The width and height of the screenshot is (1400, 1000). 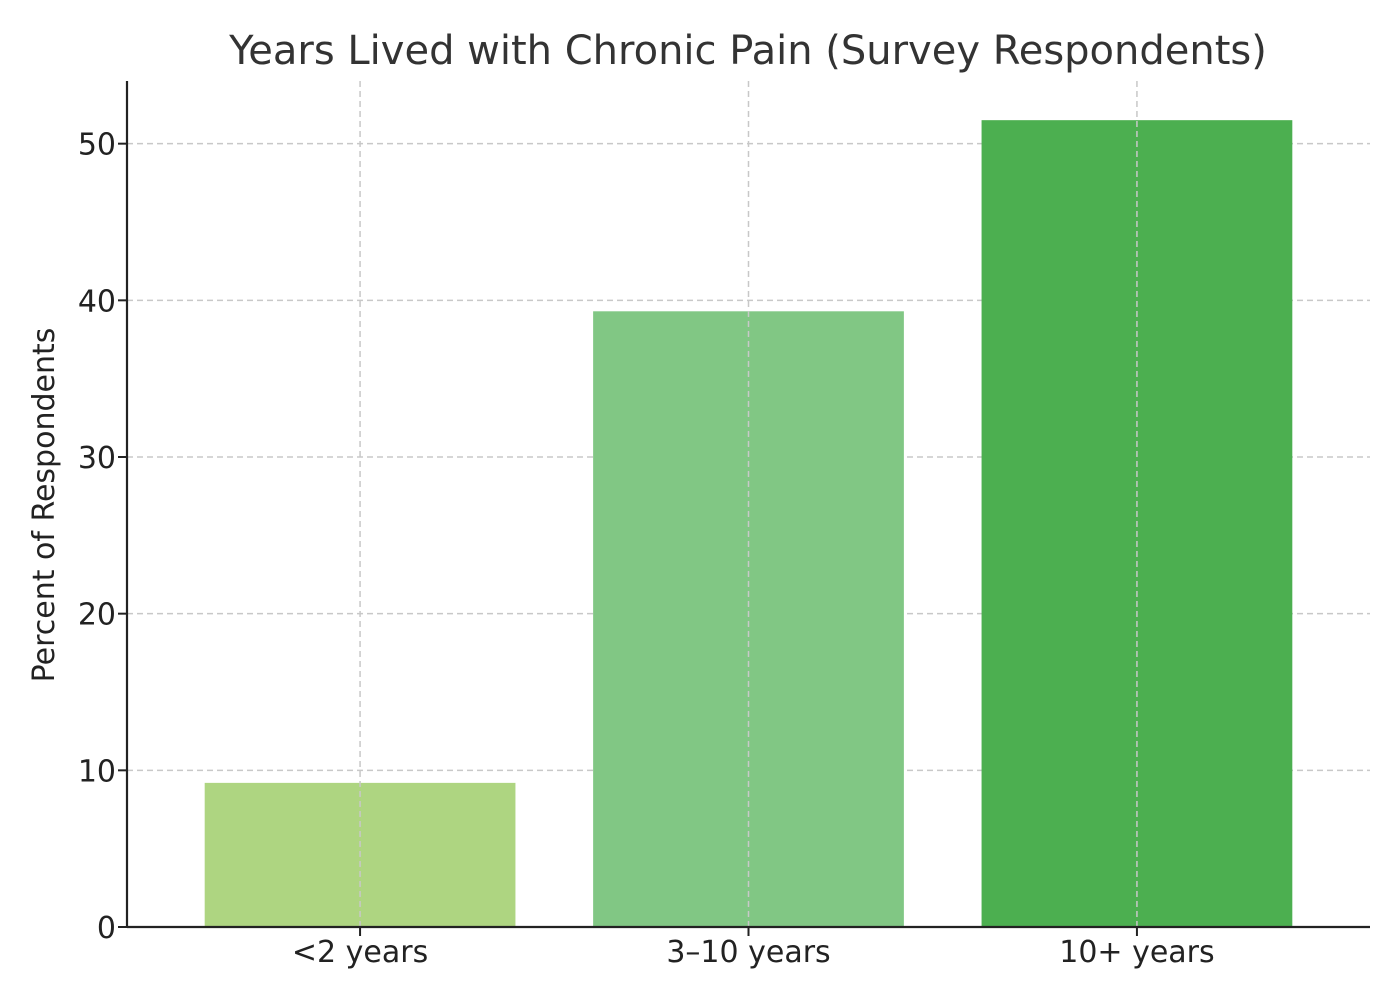 I want to click on y-tick-label-50: 50, so click(x=97, y=145).